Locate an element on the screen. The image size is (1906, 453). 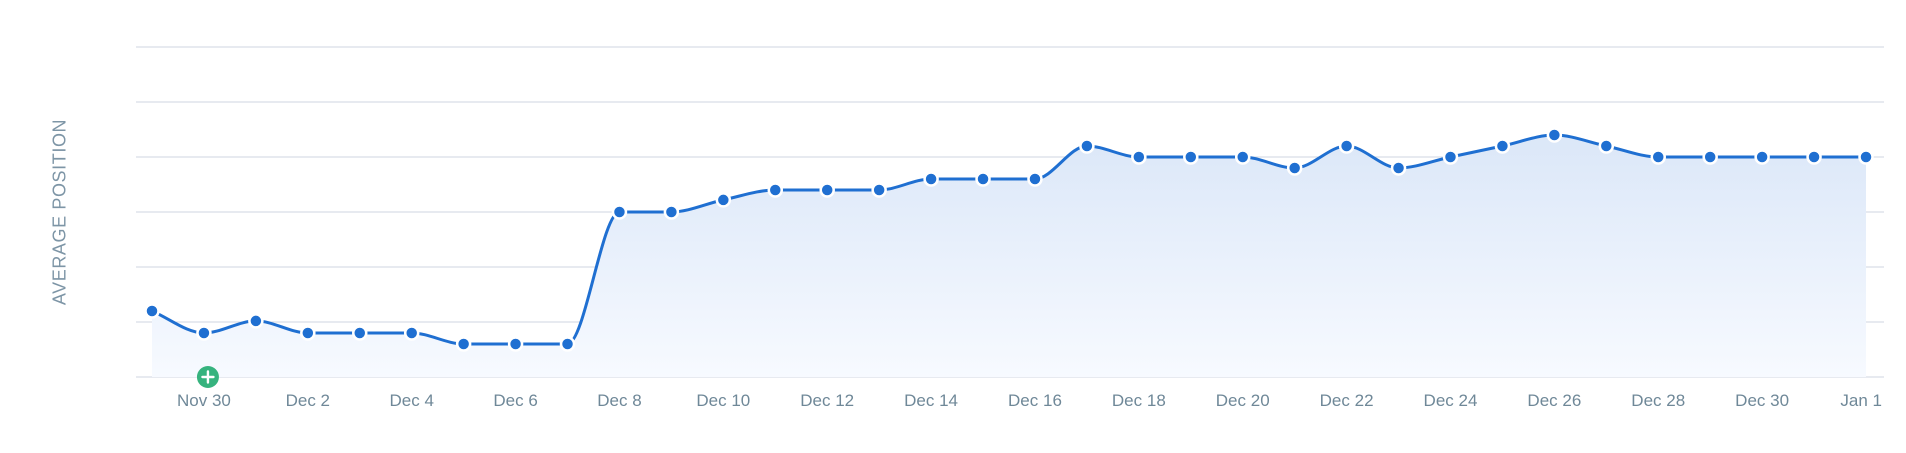
x-tick-label: Dec 30 is located at coordinates (1762, 400).